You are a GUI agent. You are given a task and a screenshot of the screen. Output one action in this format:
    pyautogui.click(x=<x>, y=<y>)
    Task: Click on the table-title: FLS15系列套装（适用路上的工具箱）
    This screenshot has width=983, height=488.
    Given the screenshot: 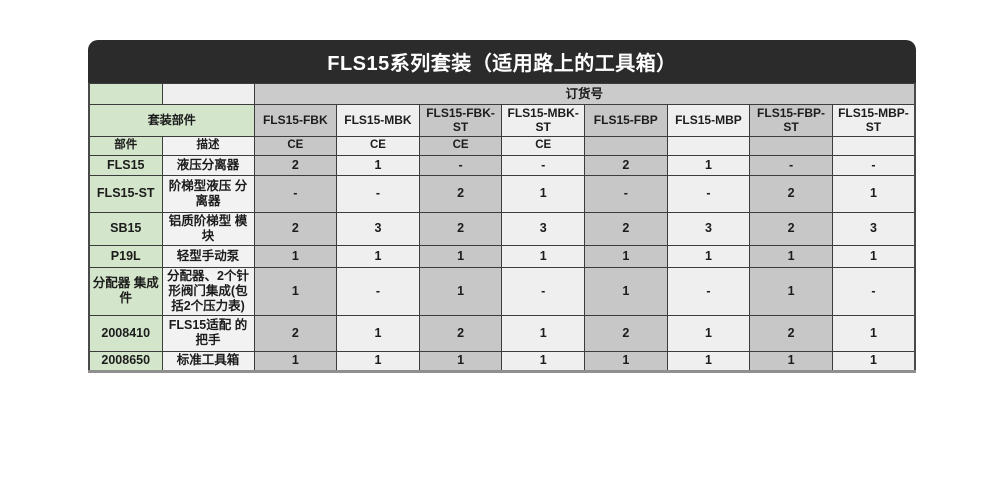 What is the action you would take?
    pyautogui.click(x=502, y=64)
    